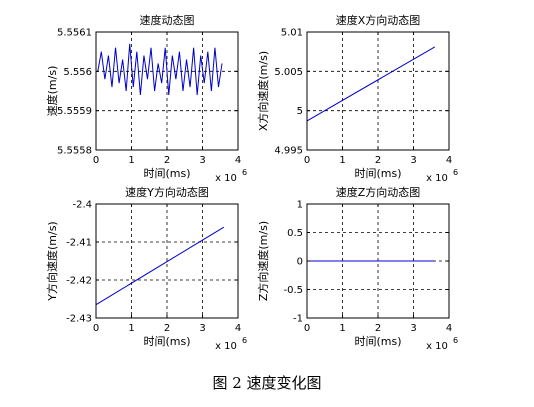 This screenshot has height=407, width=534. Describe the element at coordinates (288, 151) in the screenshot. I see `y-tick-label: 4.995` at that location.